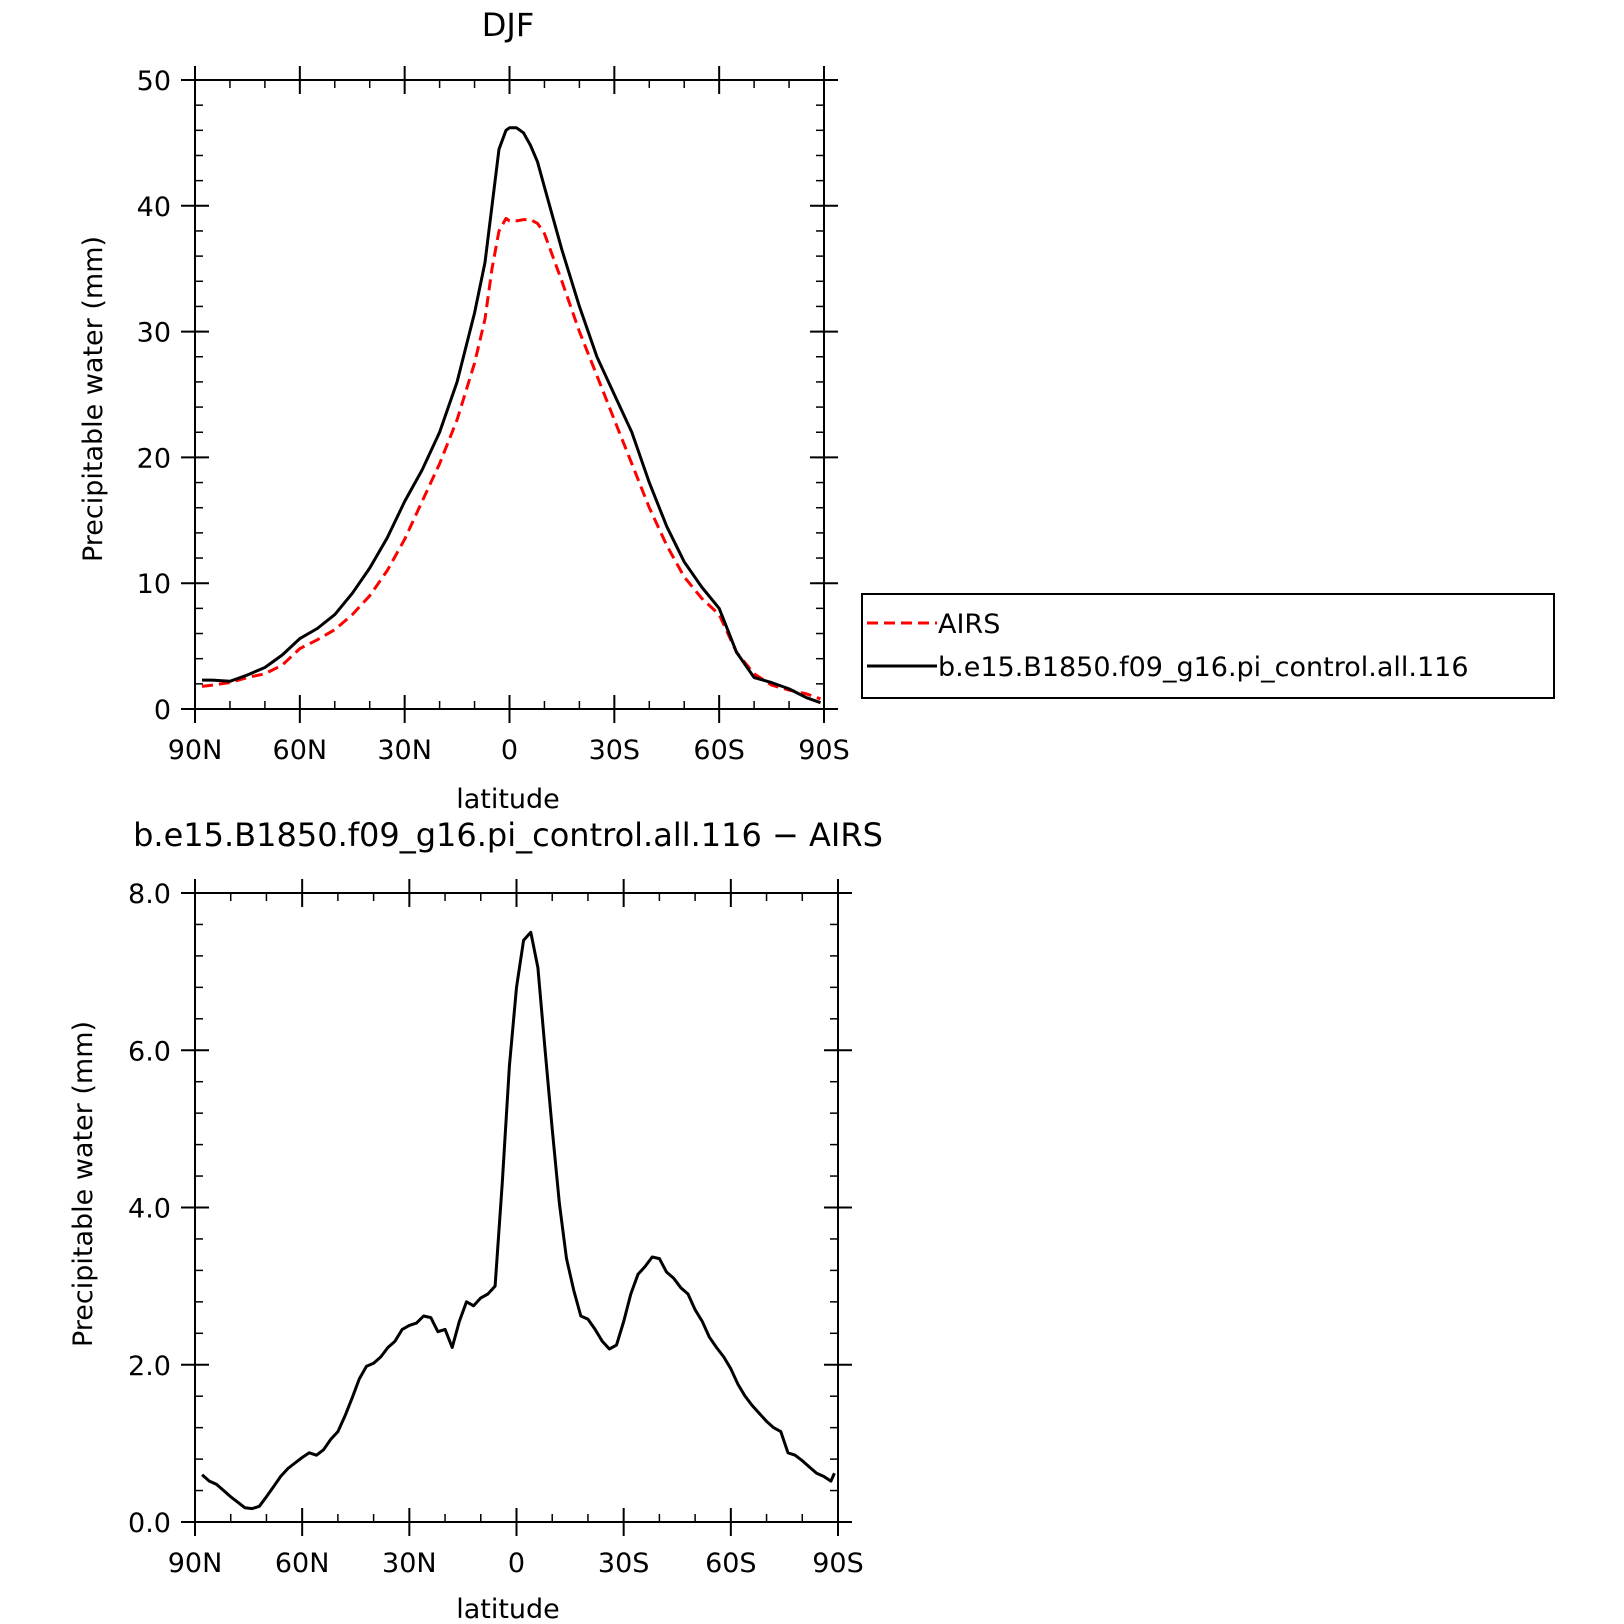  I want to click on legend-box, so click(1208, 646).